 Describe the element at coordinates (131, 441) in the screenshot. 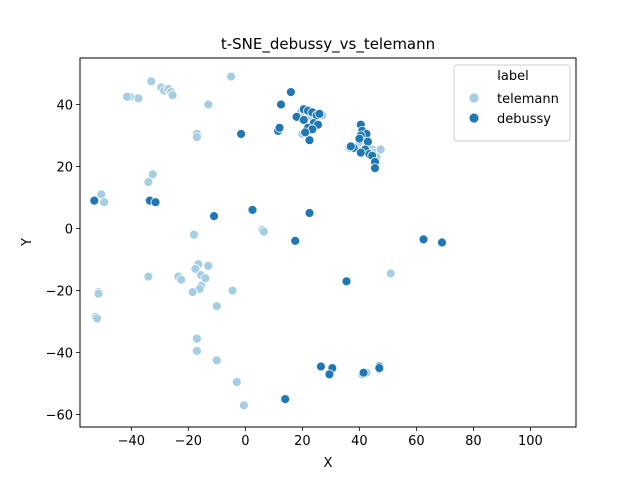

I see `x-tick-label: −40` at that location.